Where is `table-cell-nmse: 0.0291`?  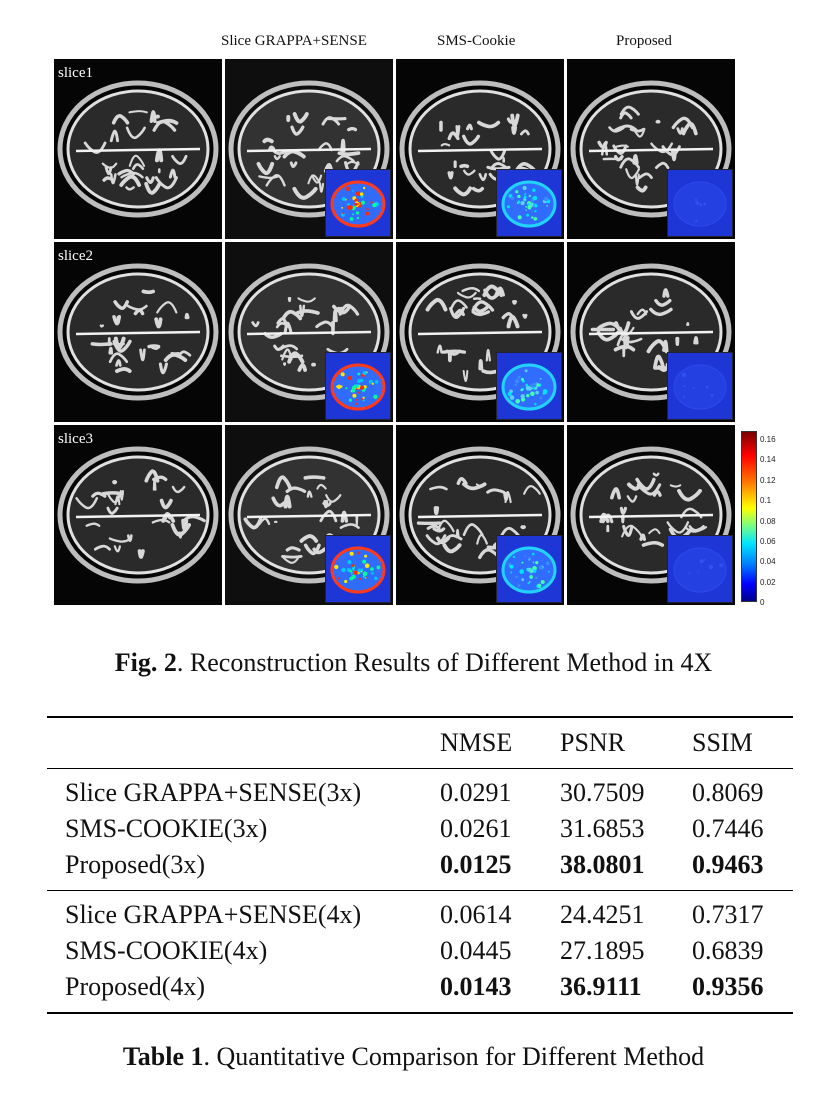 table-cell-nmse: 0.0291 is located at coordinates (476, 792).